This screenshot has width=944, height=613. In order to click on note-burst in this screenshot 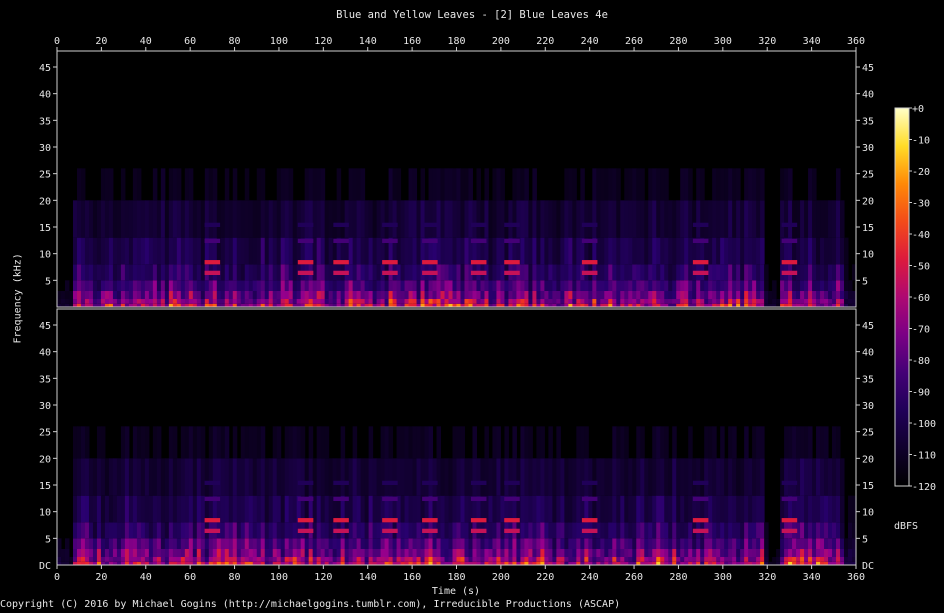, I will do `click(589, 272)`.